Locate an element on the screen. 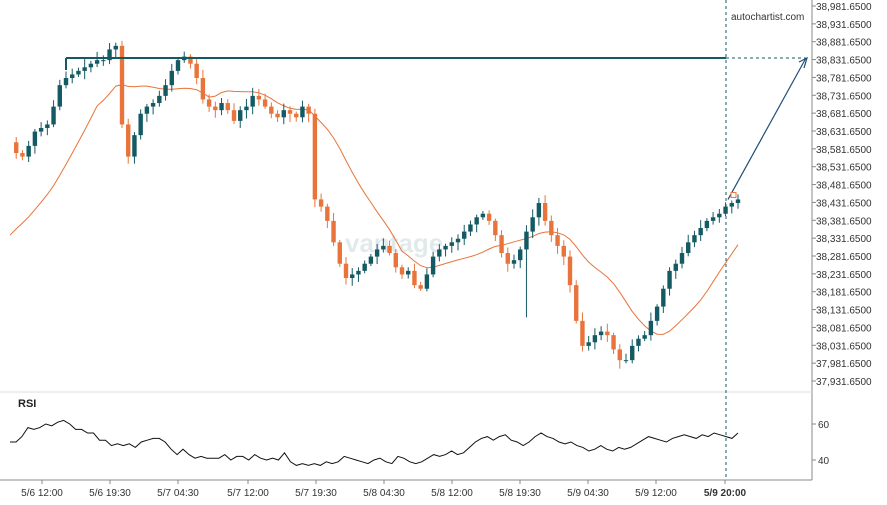 The height and width of the screenshot is (505, 887). price-tick-label: 37,931.6500 is located at coordinates (844, 382).